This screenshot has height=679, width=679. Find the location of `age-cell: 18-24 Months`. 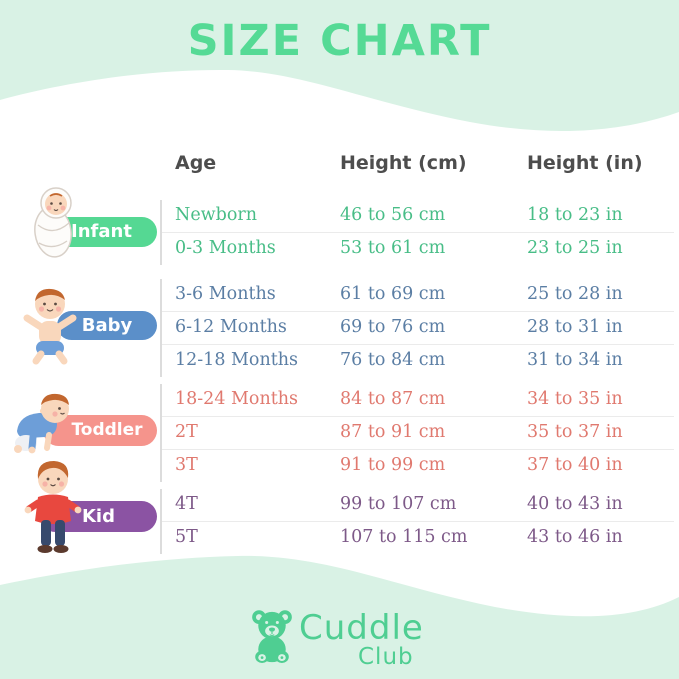

age-cell: 18-24 Months is located at coordinates (237, 399).